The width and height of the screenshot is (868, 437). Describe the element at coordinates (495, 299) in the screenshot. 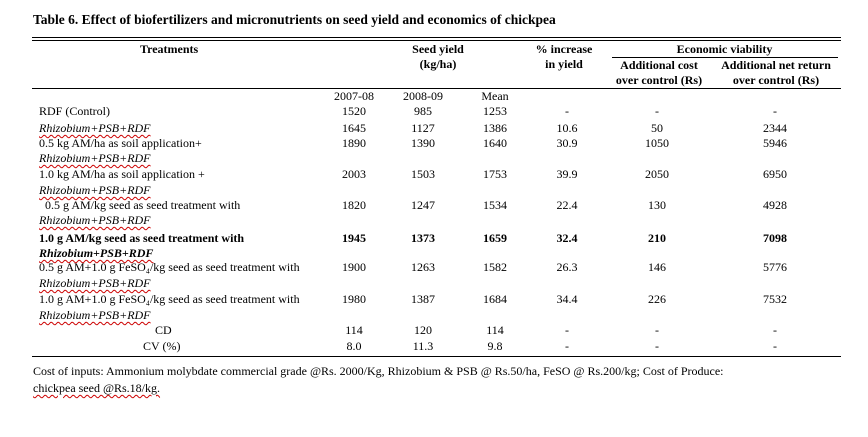

I see `row-yield-mean: 1684` at that location.